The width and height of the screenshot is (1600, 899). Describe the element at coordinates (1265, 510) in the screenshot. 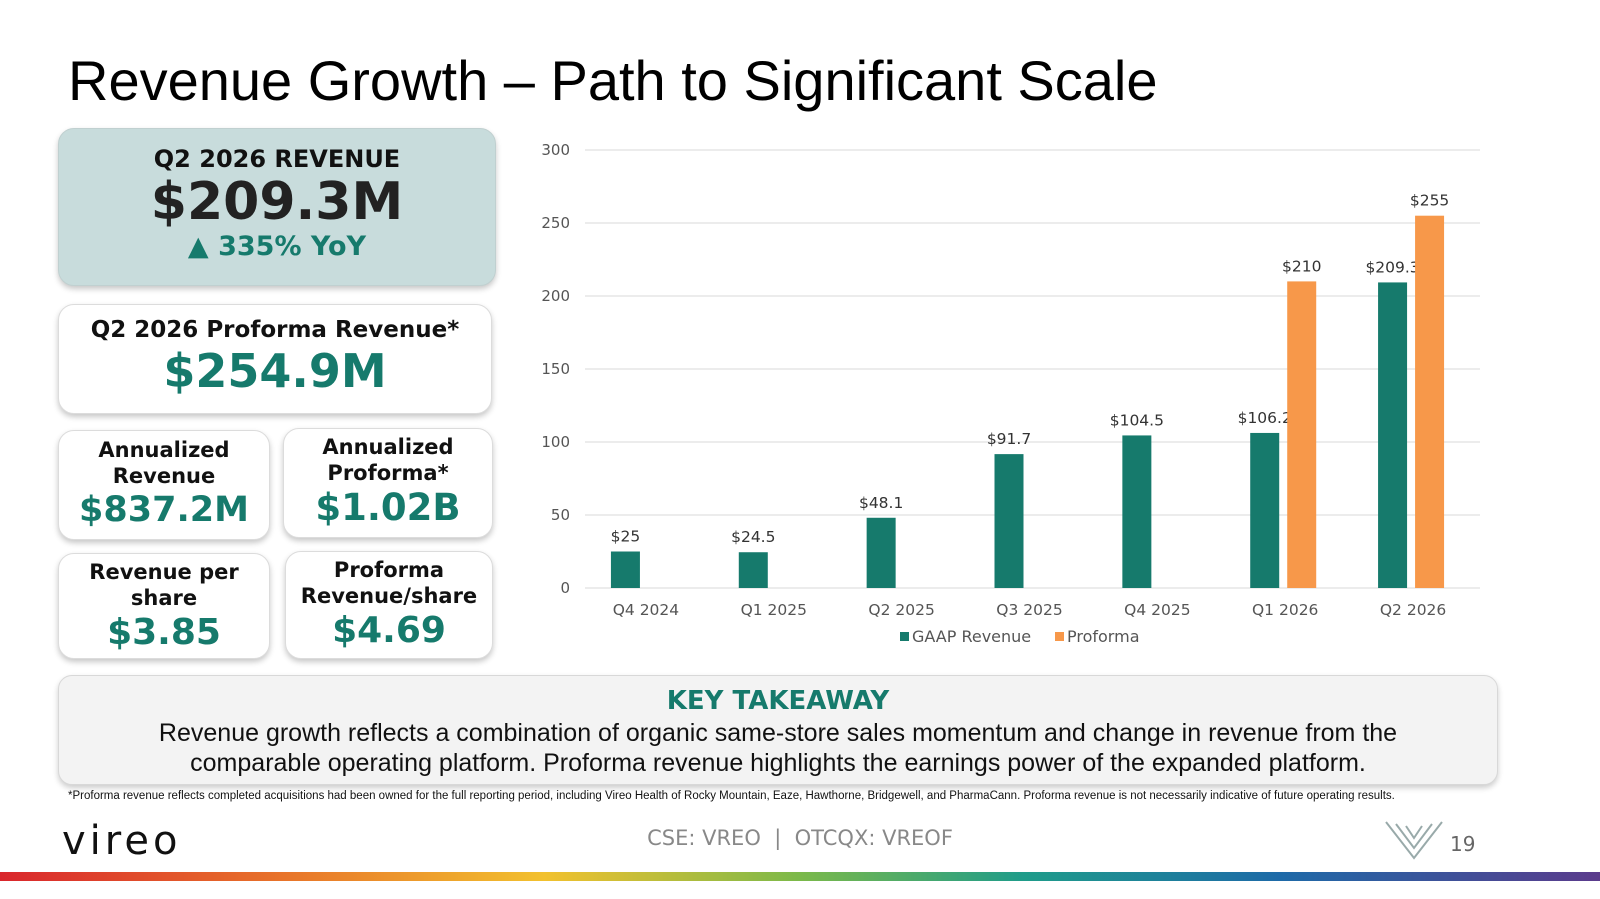

I see `gaap-bar-q1-2026` at that location.